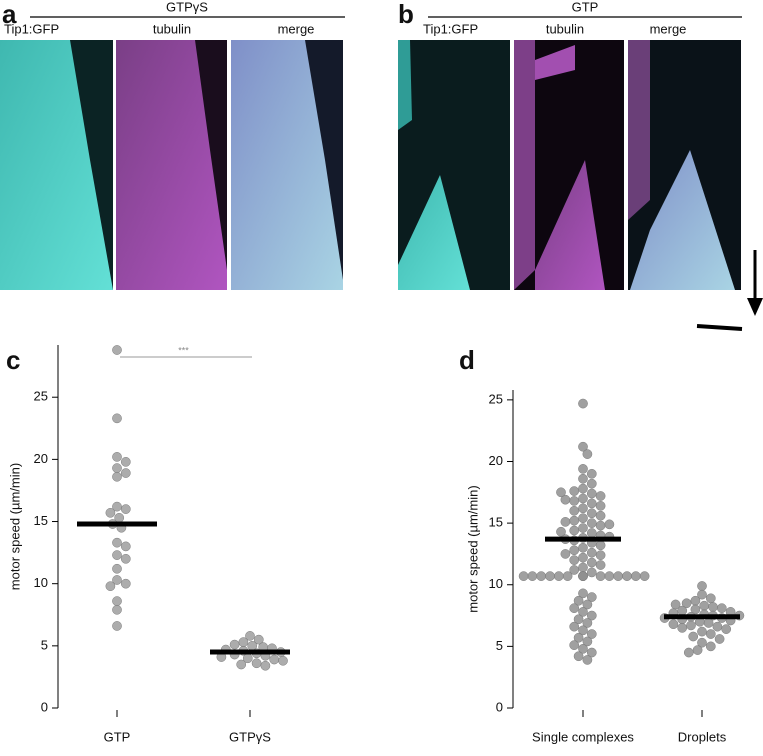 The width and height of the screenshot is (763, 756). Describe the element at coordinates (668, 28) in the screenshot. I see `channel-label: merge` at that location.